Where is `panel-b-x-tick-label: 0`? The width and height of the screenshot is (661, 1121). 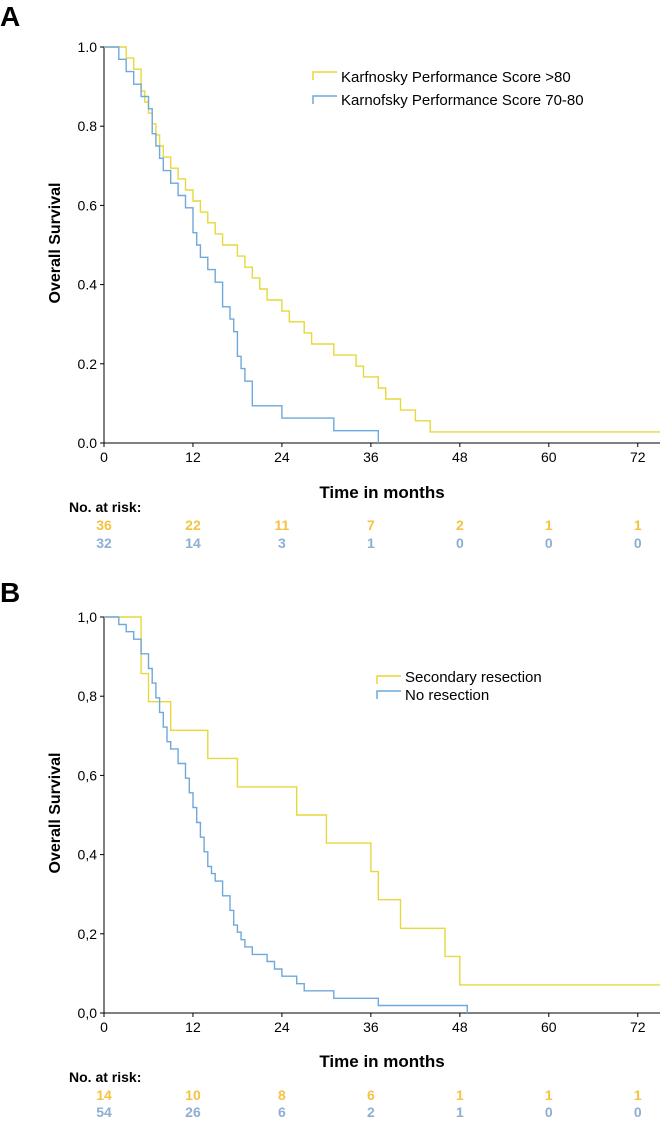
panel-b-x-tick-label: 0 is located at coordinates (104, 1027).